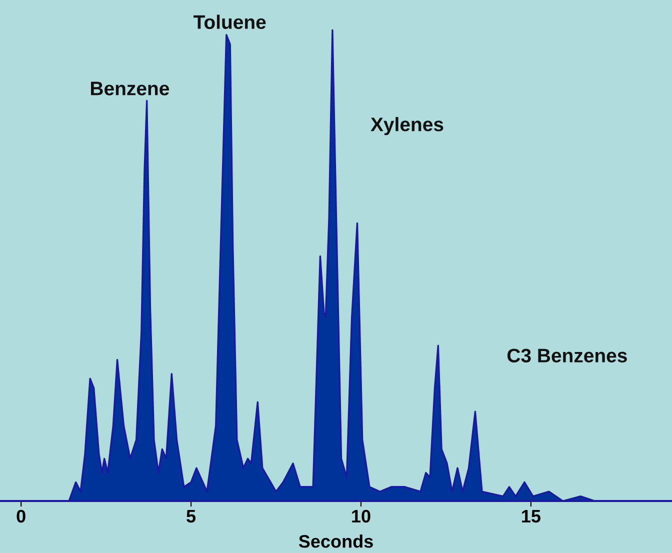 Image resolution: width=672 pixels, height=553 pixels. What do you see at coordinates (229, 21) in the screenshot?
I see `text: Toluene` at bounding box center [229, 21].